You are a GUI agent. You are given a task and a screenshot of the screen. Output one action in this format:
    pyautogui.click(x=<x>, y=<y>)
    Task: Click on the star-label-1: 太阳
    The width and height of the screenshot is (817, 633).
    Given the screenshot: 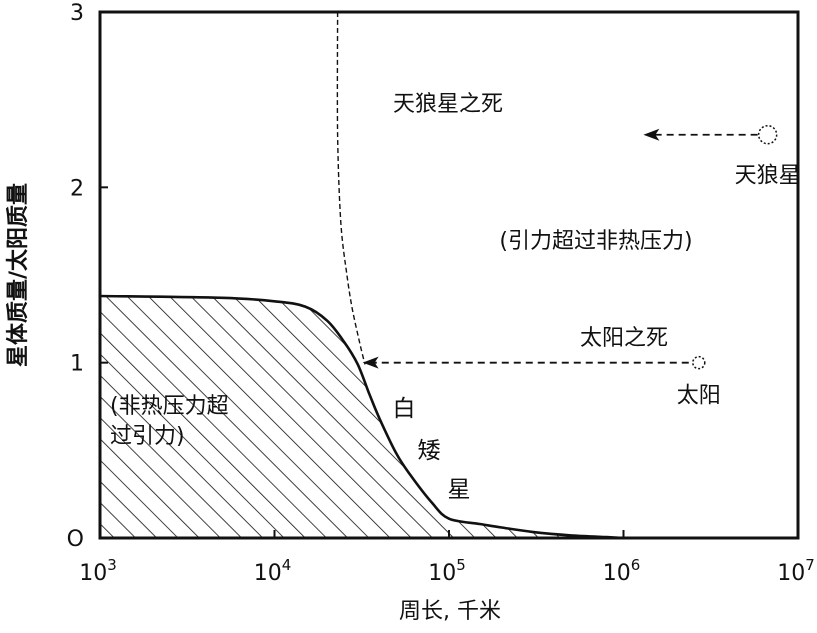 What is the action you would take?
    pyautogui.click(x=699, y=396)
    